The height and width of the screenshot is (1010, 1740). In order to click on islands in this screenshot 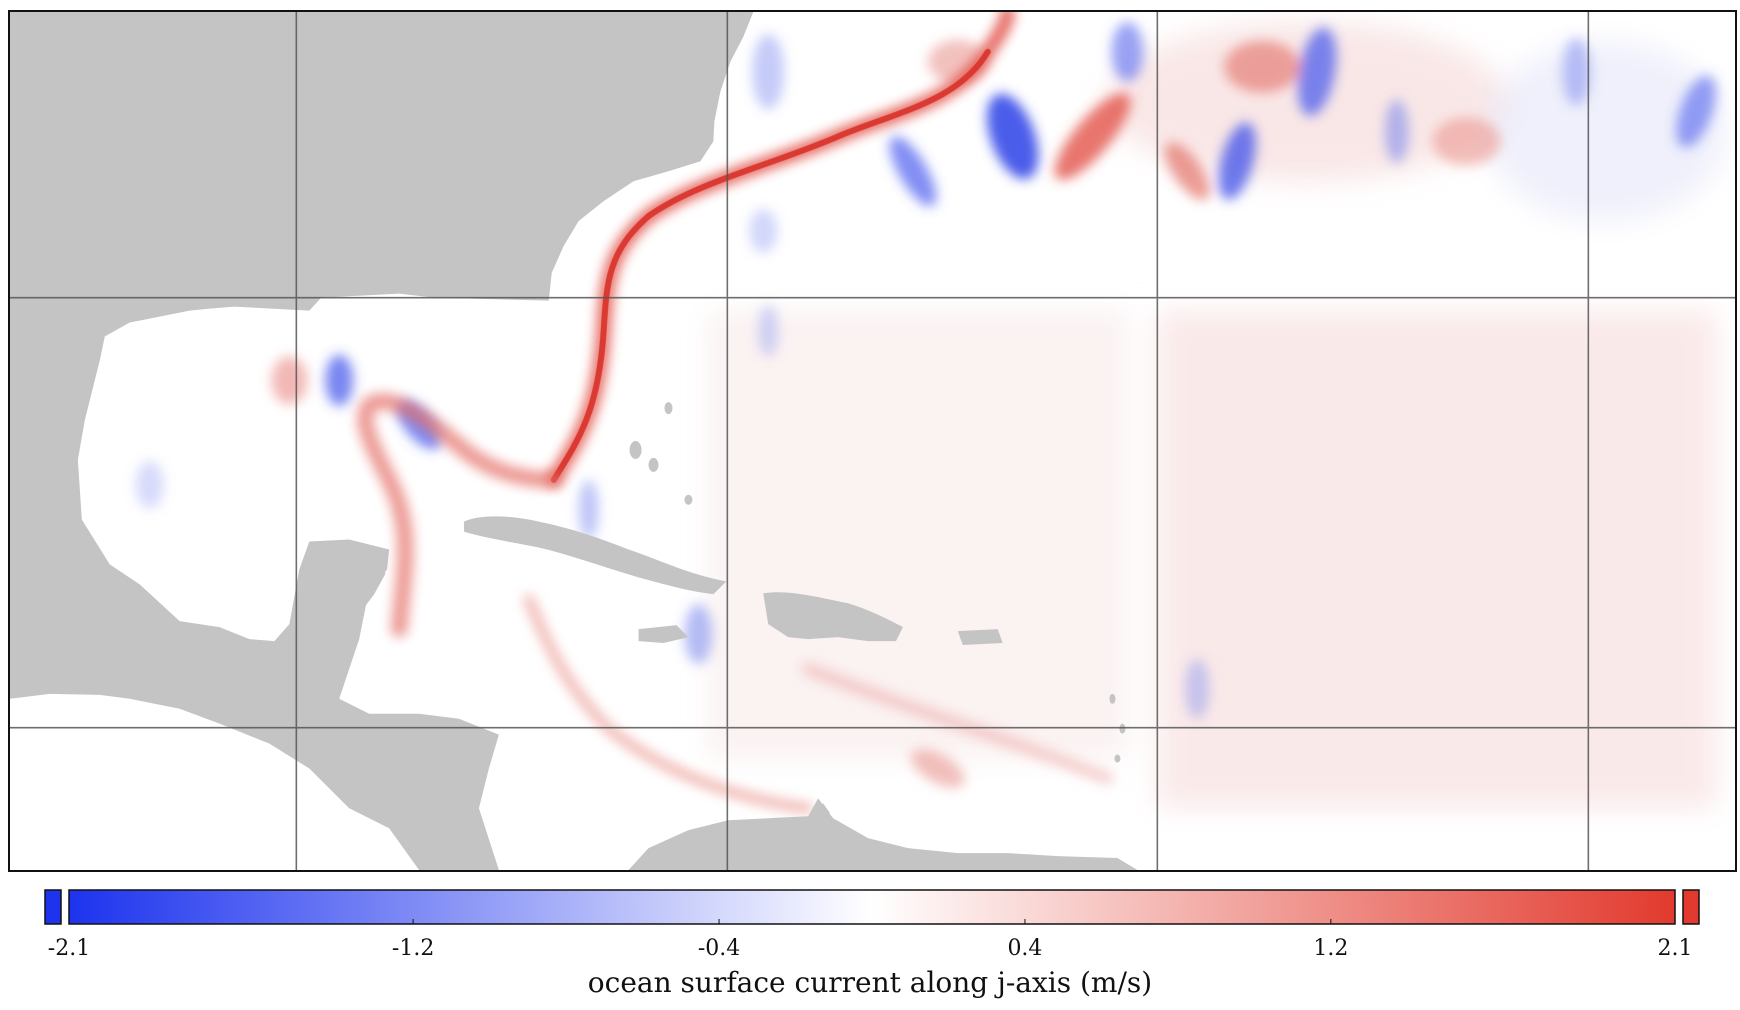, I will do `click(877, 582)`.